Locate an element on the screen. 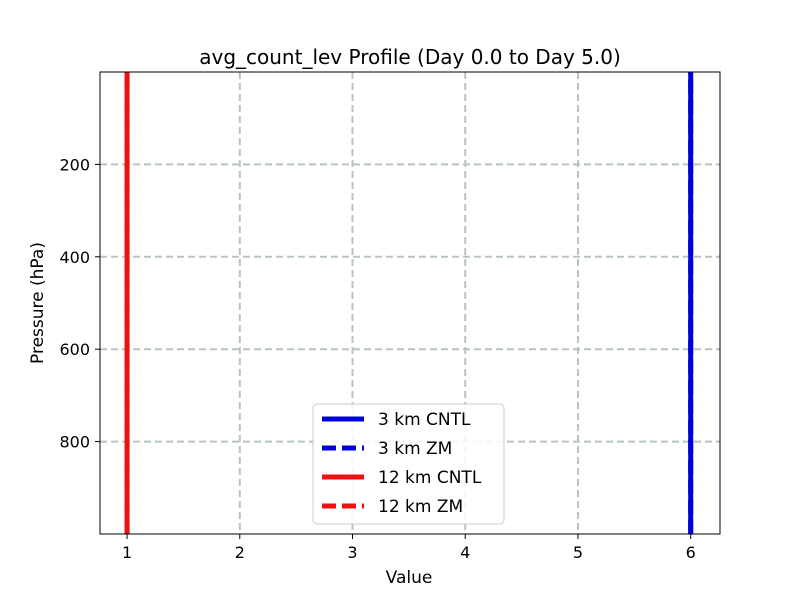  x-tick-label: 1 is located at coordinates (127, 552).